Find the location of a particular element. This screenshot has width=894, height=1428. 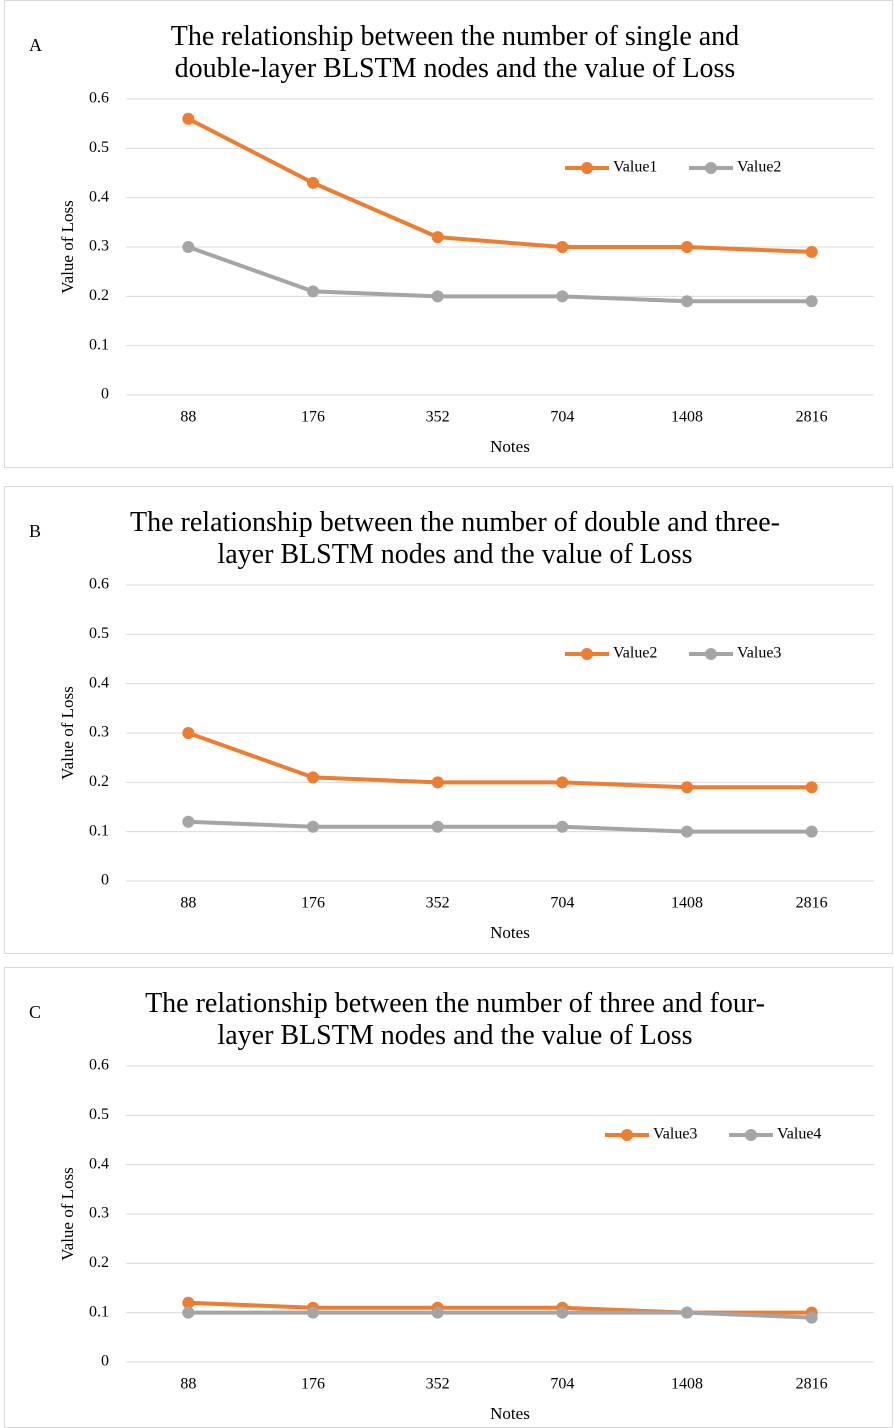

legend-label: Value3 is located at coordinates (759, 653).